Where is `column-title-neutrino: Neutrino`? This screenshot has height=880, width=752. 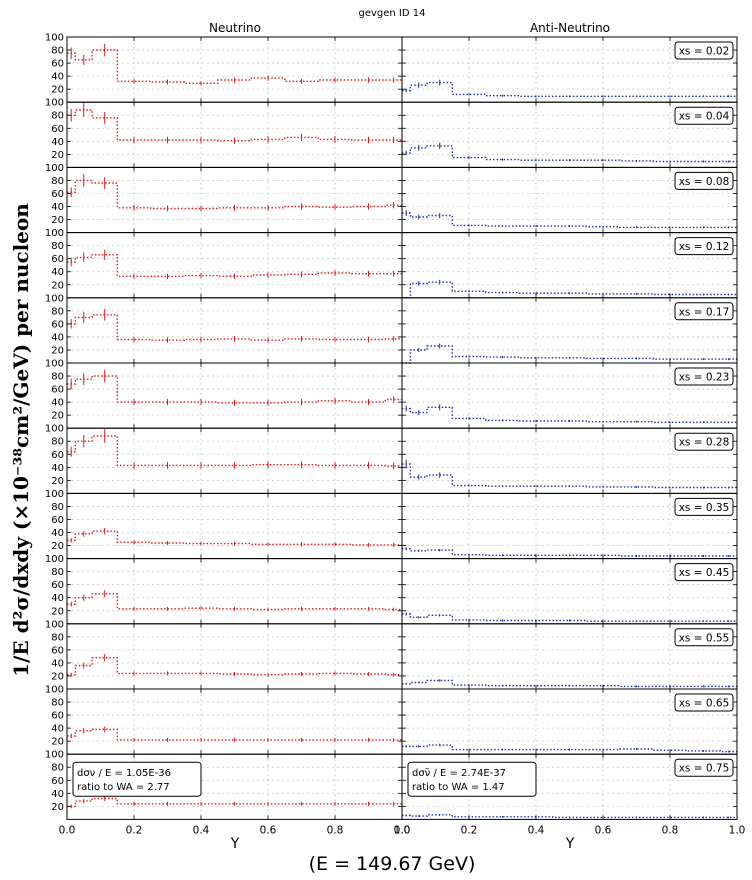
column-title-neutrino: Neutrino is located at coordinates (235, 28).